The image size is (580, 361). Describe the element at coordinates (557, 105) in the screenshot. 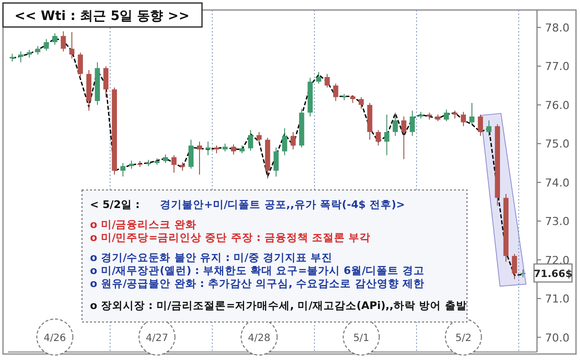

I see `y-tick-label: 76.0` at that location.